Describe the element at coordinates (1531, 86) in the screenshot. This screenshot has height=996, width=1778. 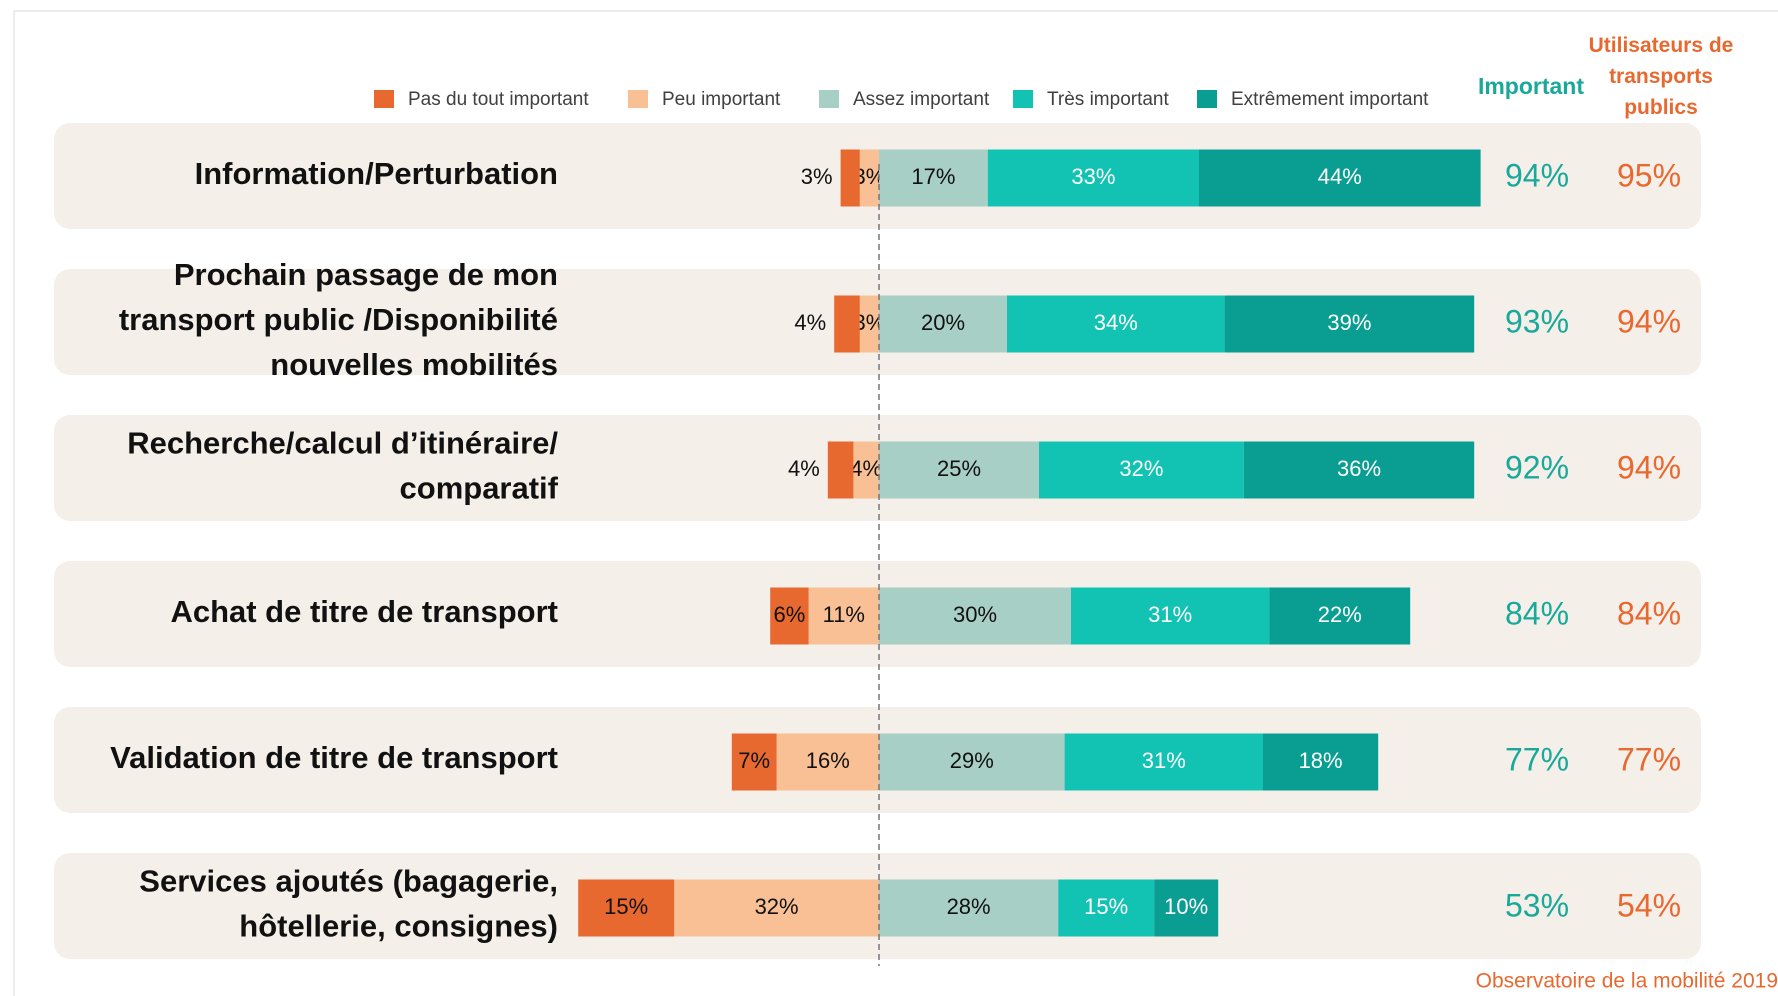
I see `column-header: Important` at that location.